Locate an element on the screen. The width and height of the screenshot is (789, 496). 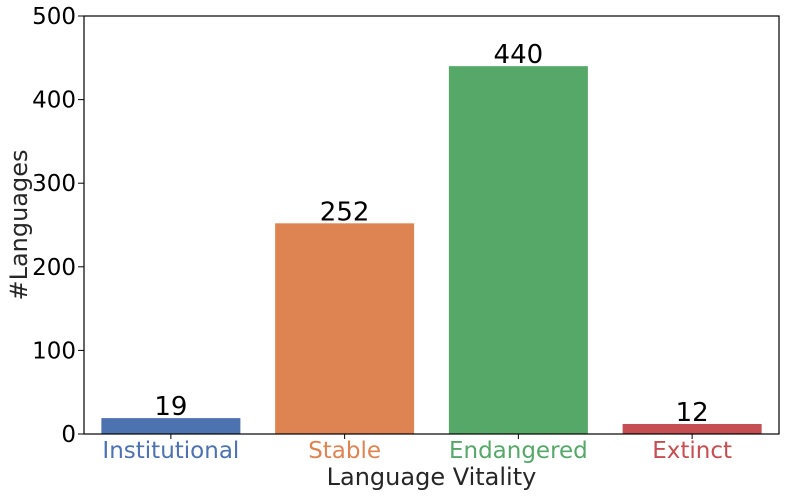
bar-extinct is located at coordinates (692, 428).